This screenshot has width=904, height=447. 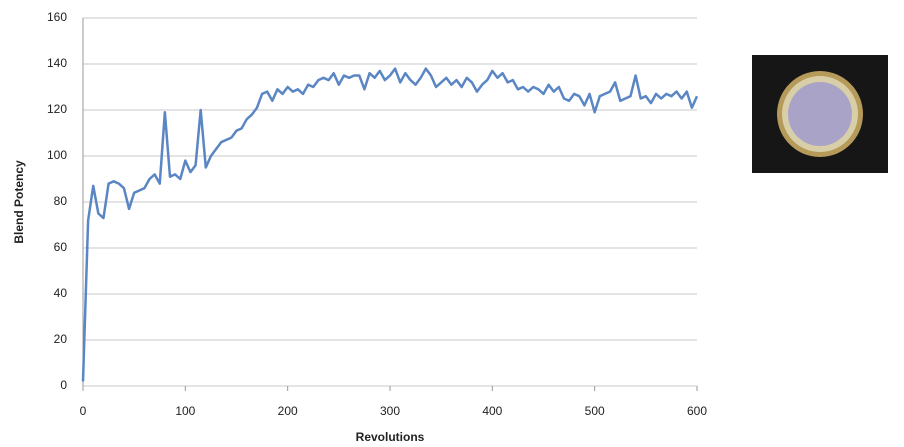 What do you see at coordinates (61, 247) in the screenshot?
I see `y-tick-label: 60` at bounding box center [61, 247].